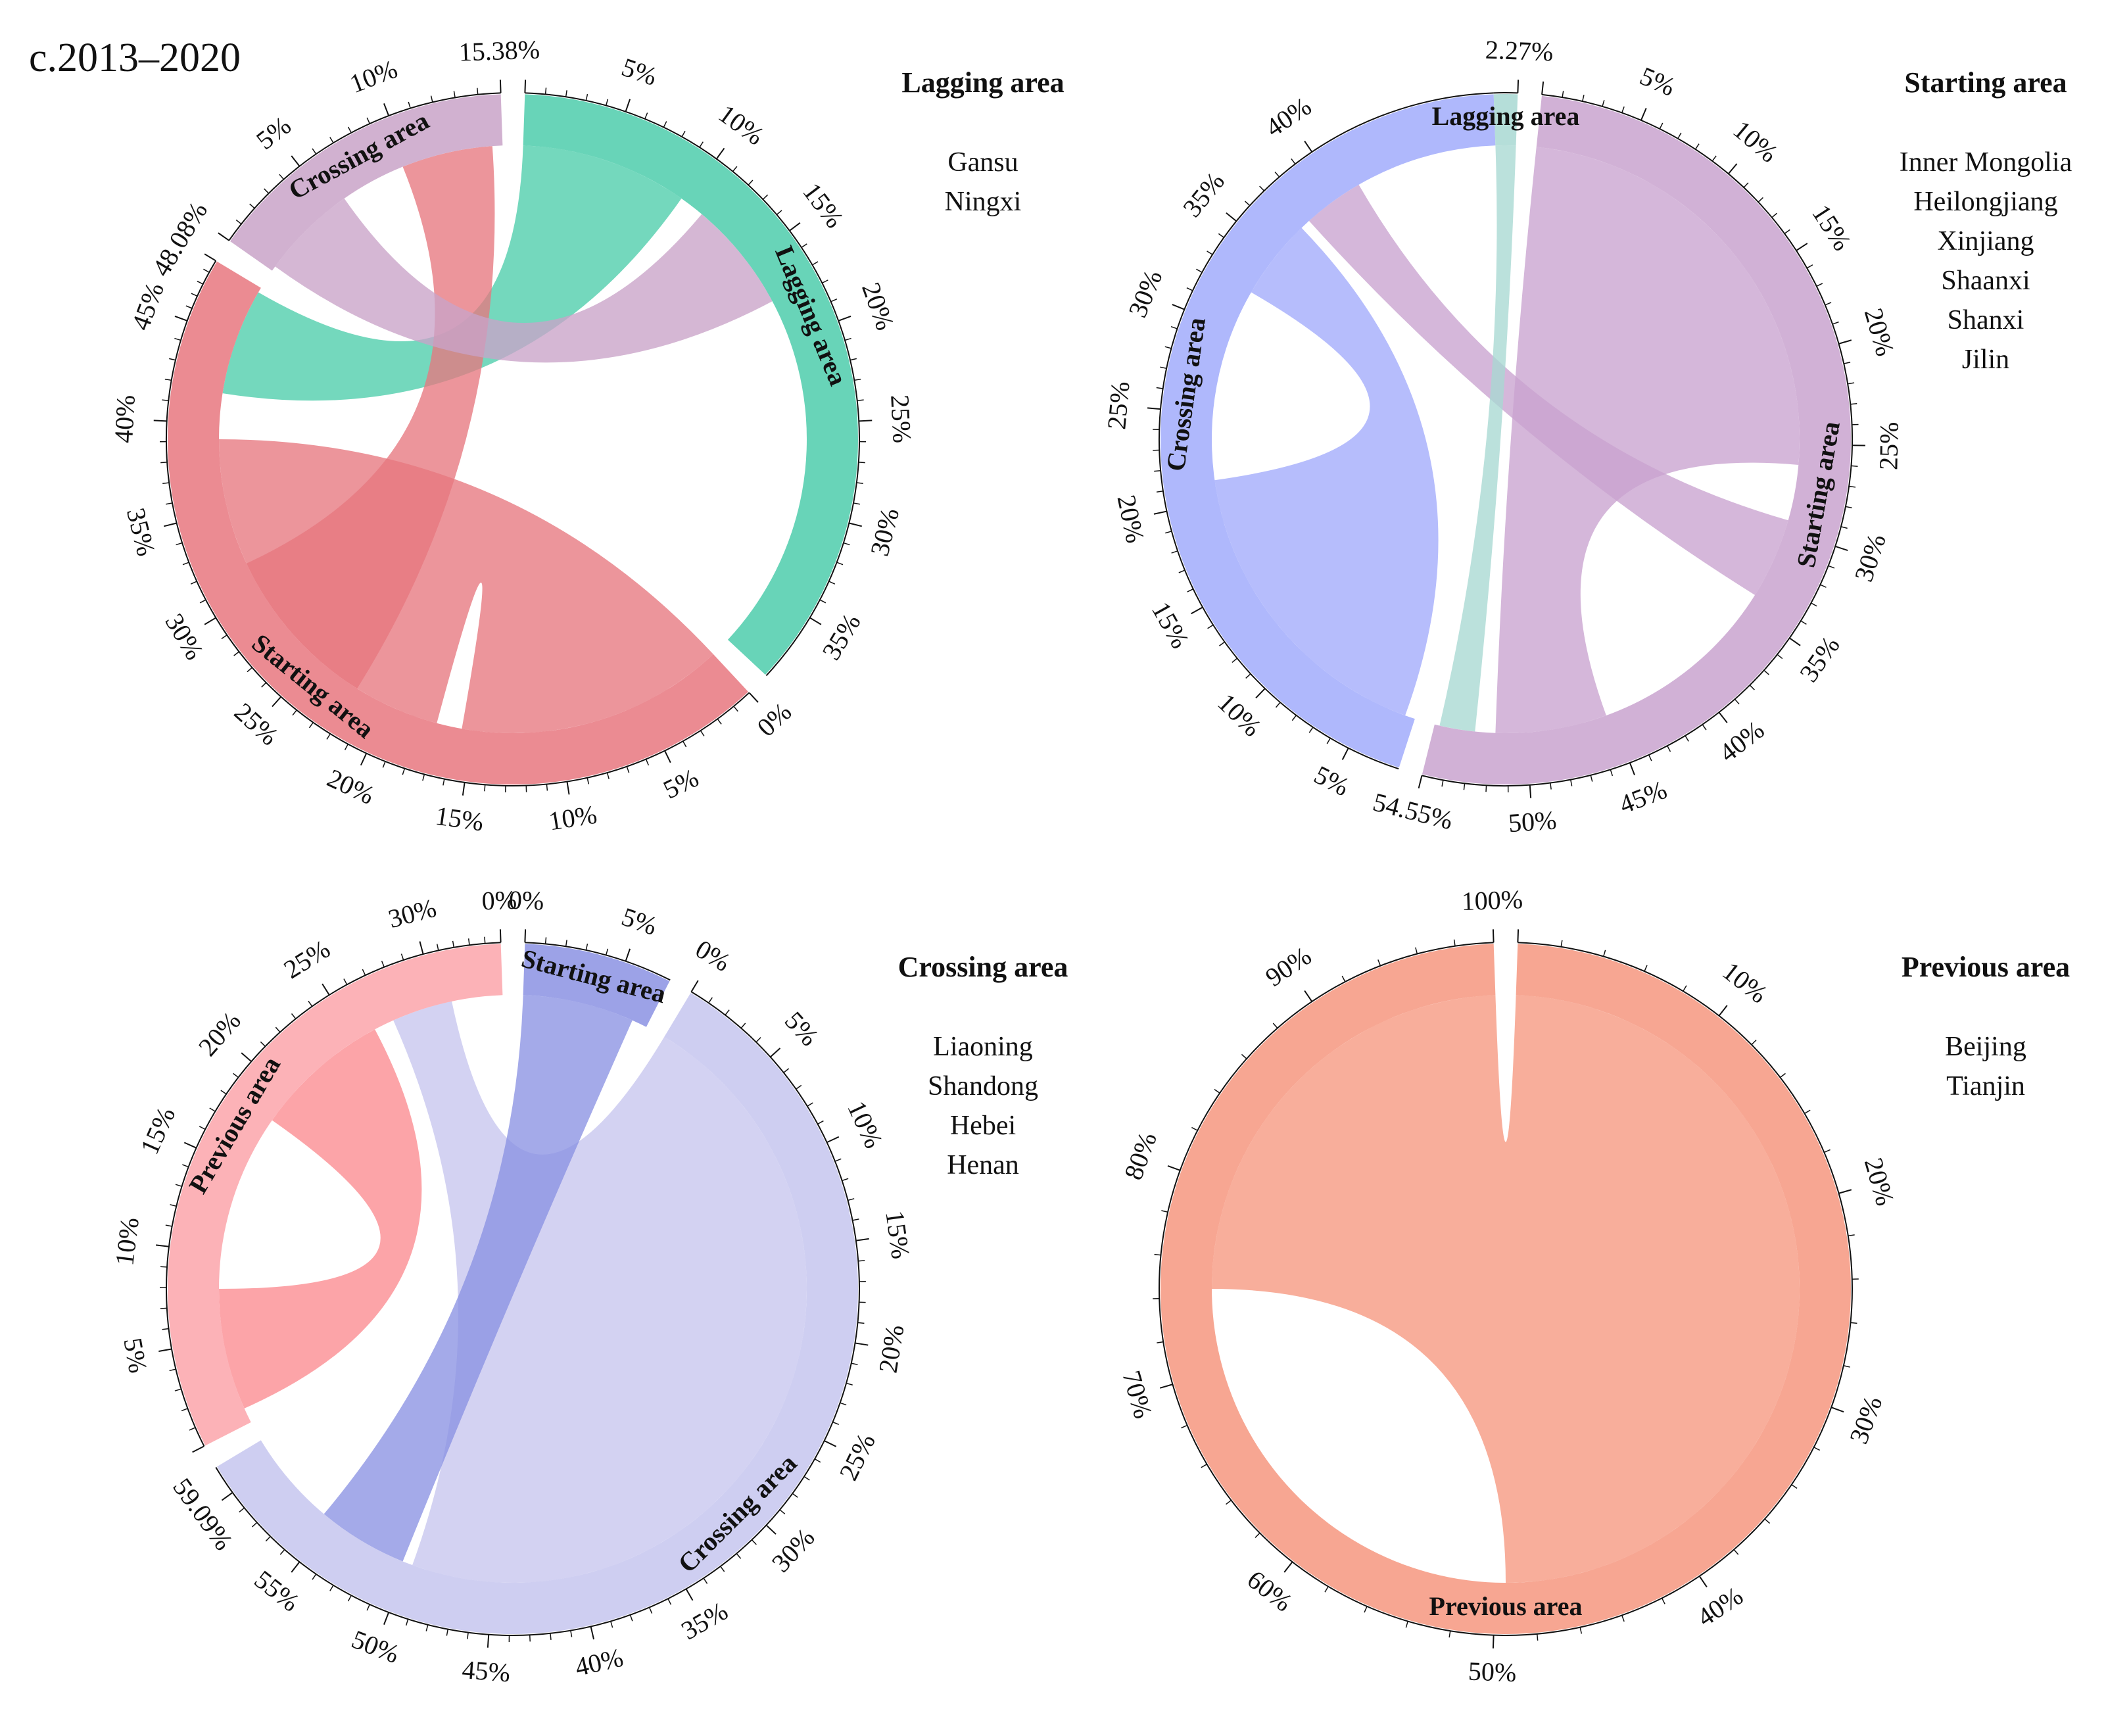 This screenshot has width=2106, height=1736. What do you see at coordinates (983, 1086) in the screenshot?
I see `legend-item: Shandong` at bounding box center [983, 1086].